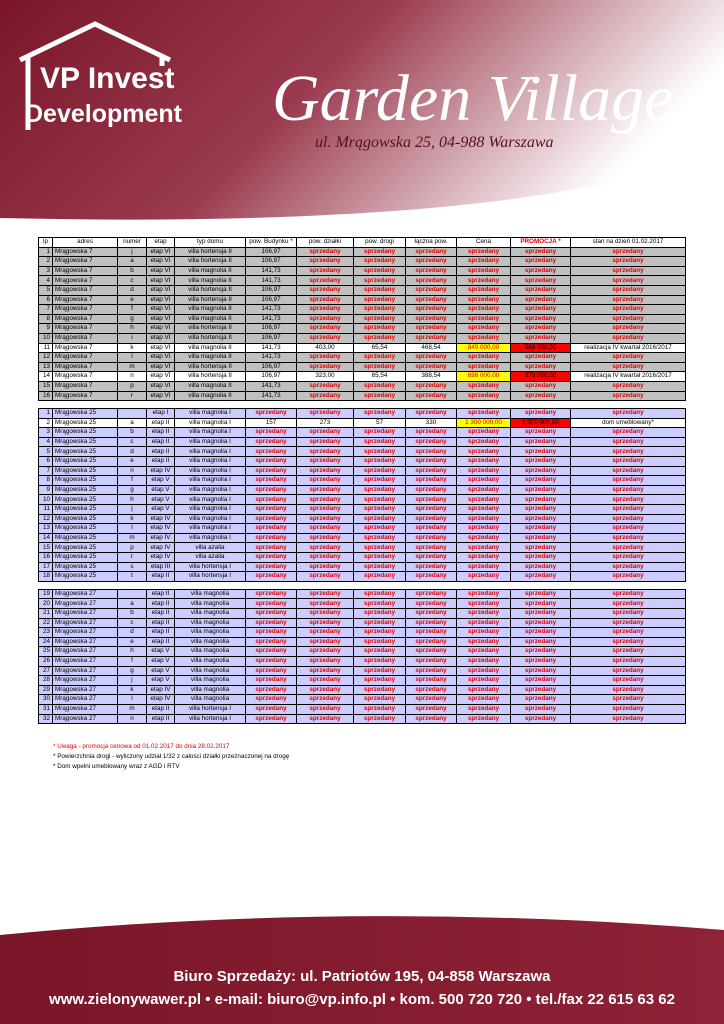  Describe the element at coordinates (45, 632) in the screenshot. I see `cell: 23` at that location.